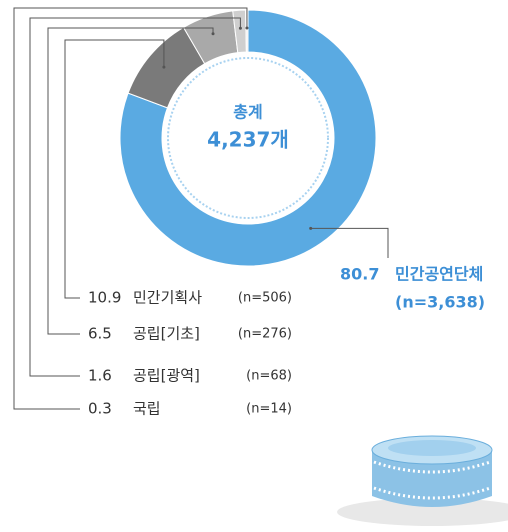 The height and width of the screenshot is (532, 508). What do you see at coordinates (359, 274) in the screenshot?
I see `value-label: 80.7` at bounding box center [359, 274].